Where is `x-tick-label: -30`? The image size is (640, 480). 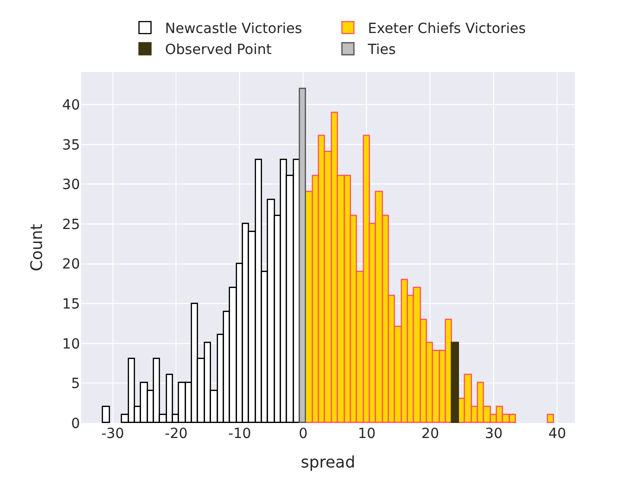 x-tick-label: -30 is located at coordinates (112, 434).